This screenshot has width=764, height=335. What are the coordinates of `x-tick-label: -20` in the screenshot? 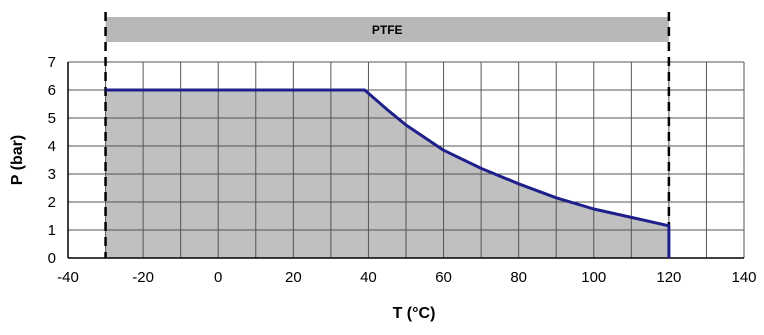 It's located at (143, 277).